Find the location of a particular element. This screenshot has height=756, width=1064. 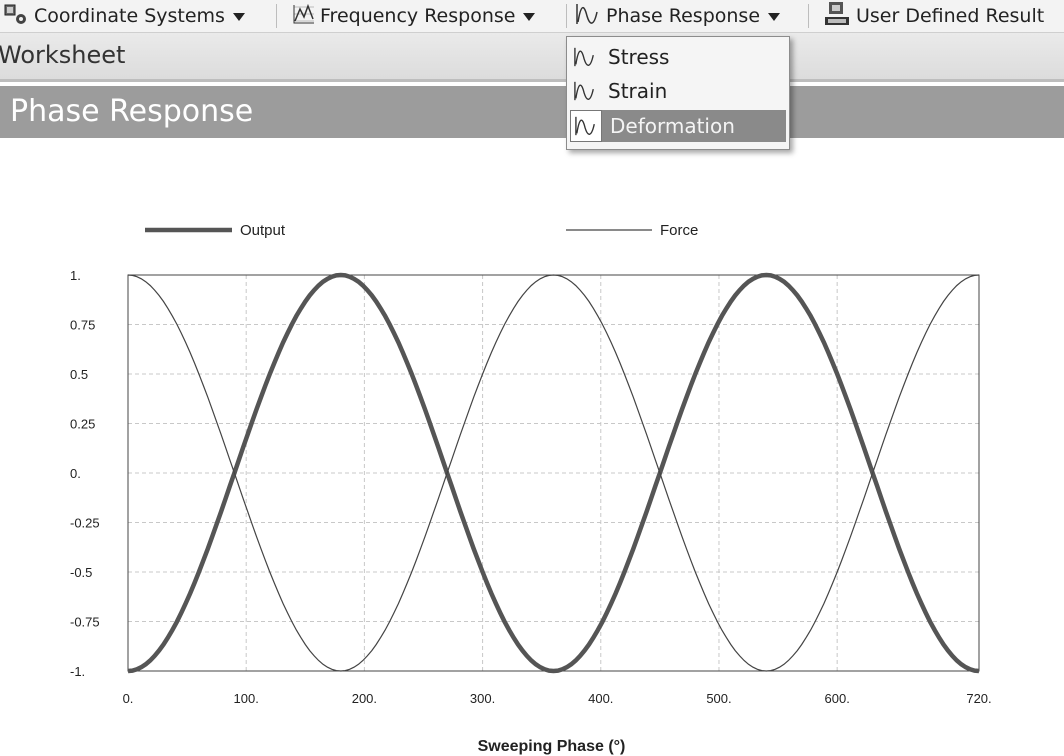

dropdown-item-label: Stress is located at coordinates (639, 57).